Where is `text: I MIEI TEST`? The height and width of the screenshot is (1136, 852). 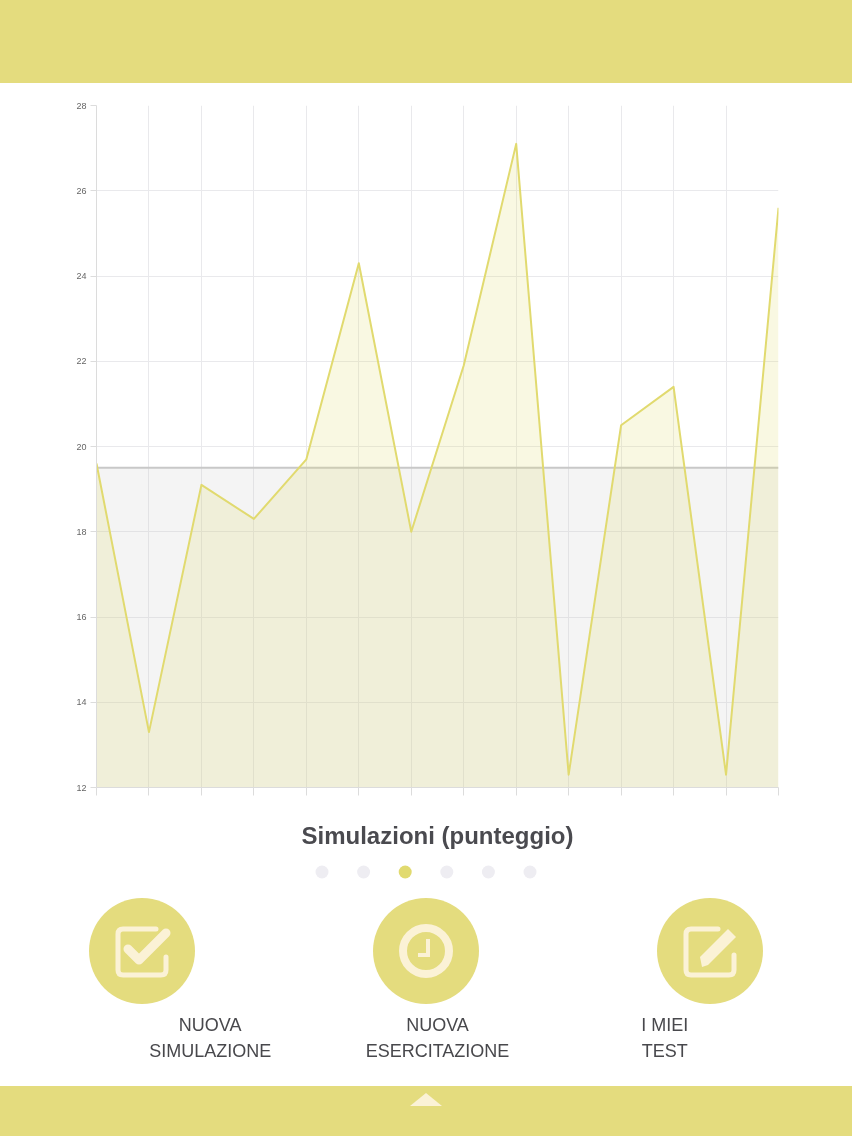 text: I MIEI TEST is located at coordinates (665, 1037).